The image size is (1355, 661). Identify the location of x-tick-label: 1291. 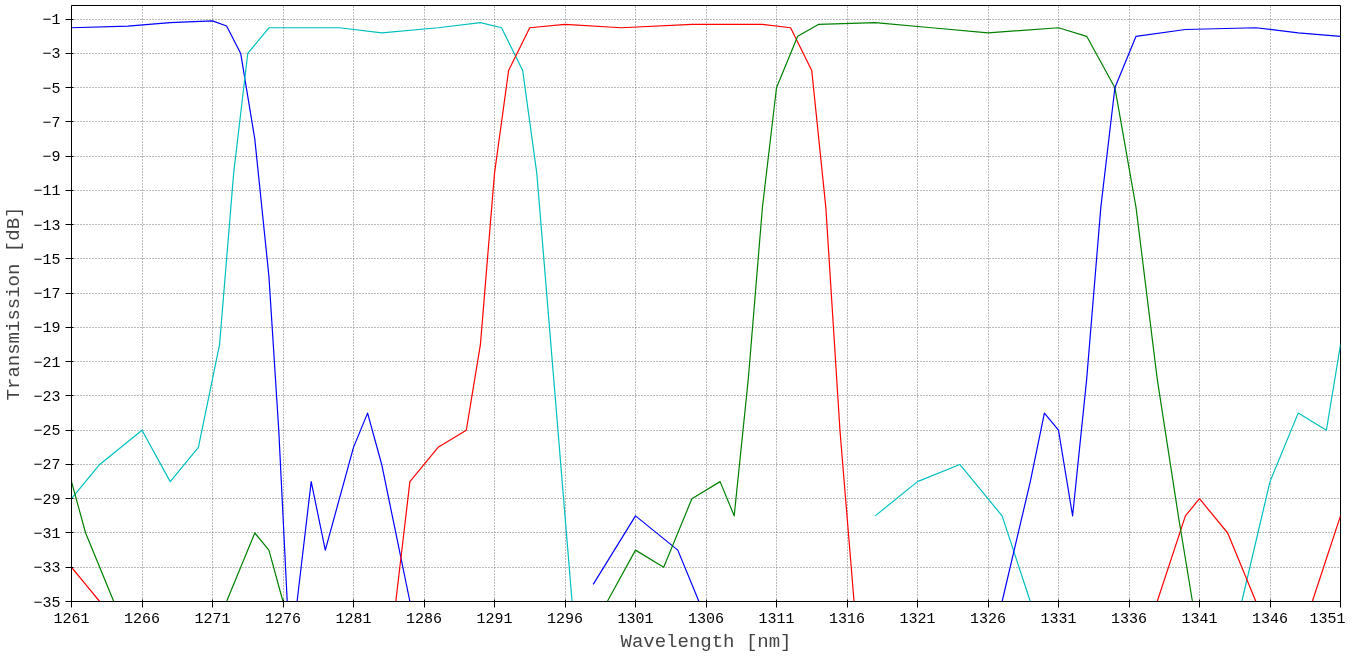
(494, 619).